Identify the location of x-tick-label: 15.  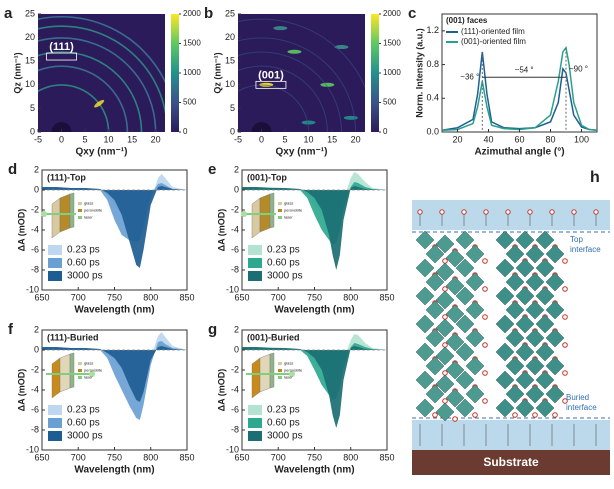
(332, 139).